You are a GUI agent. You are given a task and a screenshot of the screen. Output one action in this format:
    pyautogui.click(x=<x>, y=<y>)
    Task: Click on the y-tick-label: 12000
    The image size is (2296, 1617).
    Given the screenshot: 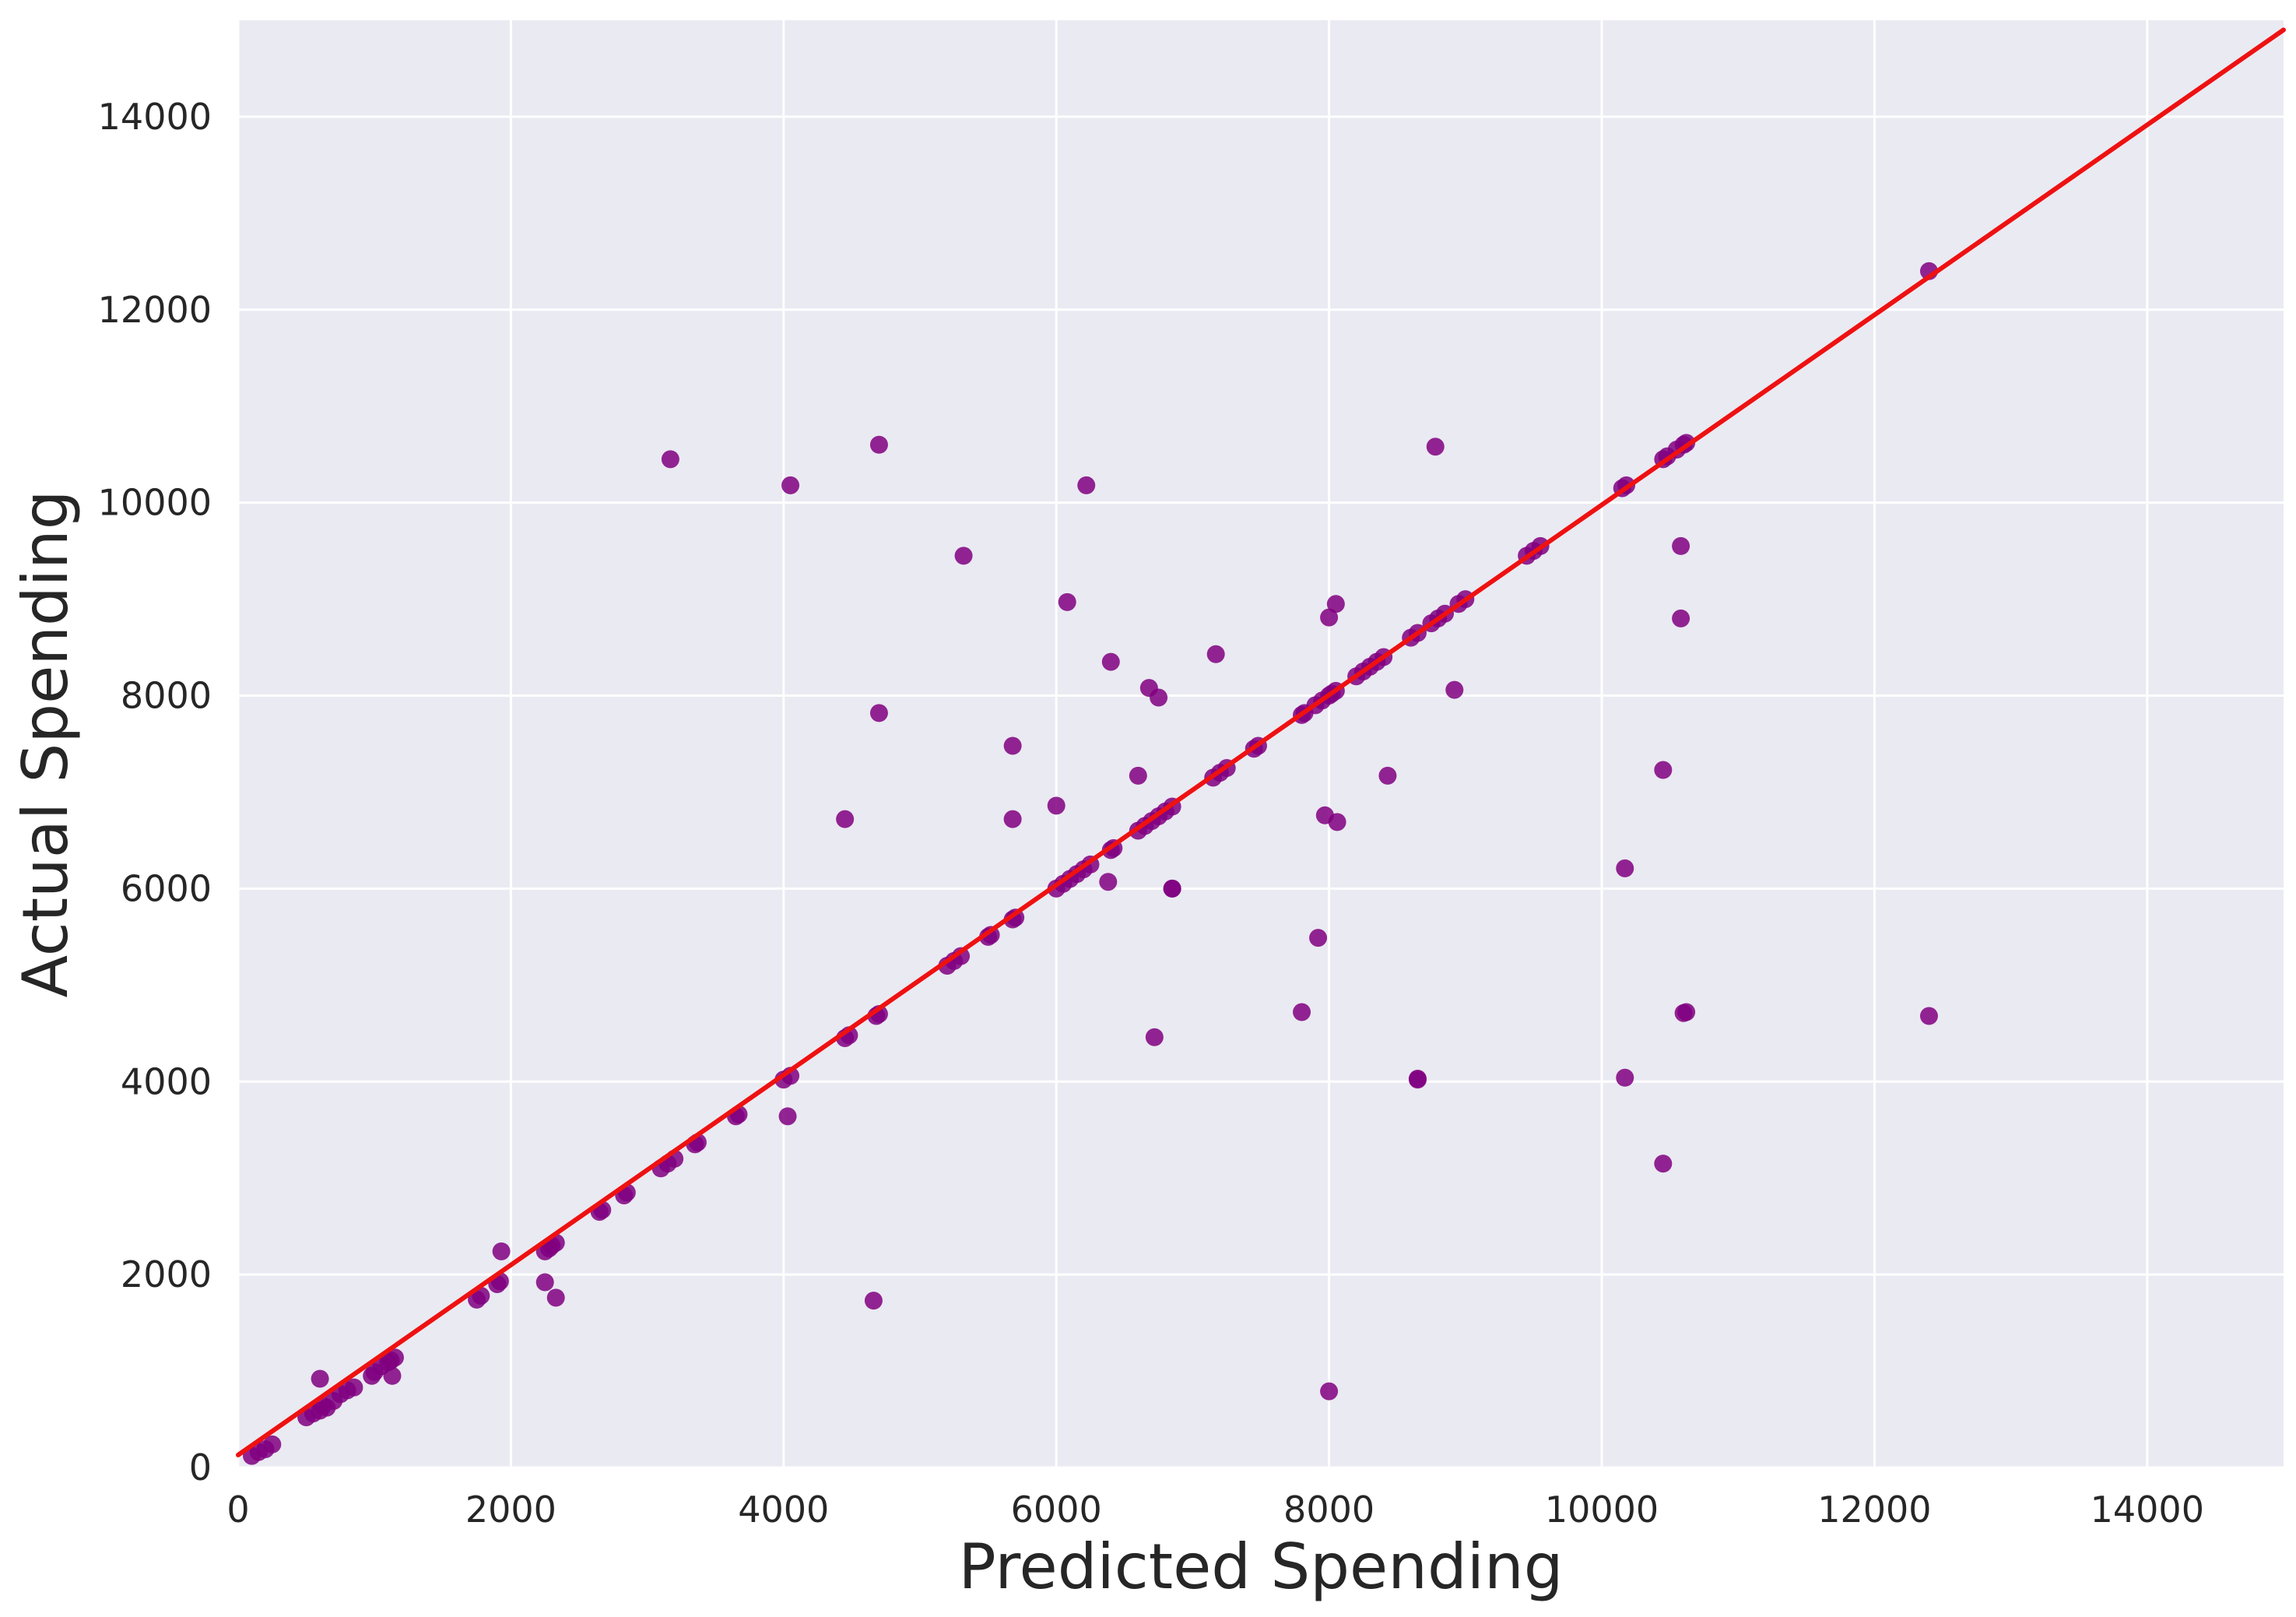 What is the action you would take?
    pyautogui.click(x=155, y=310)
    